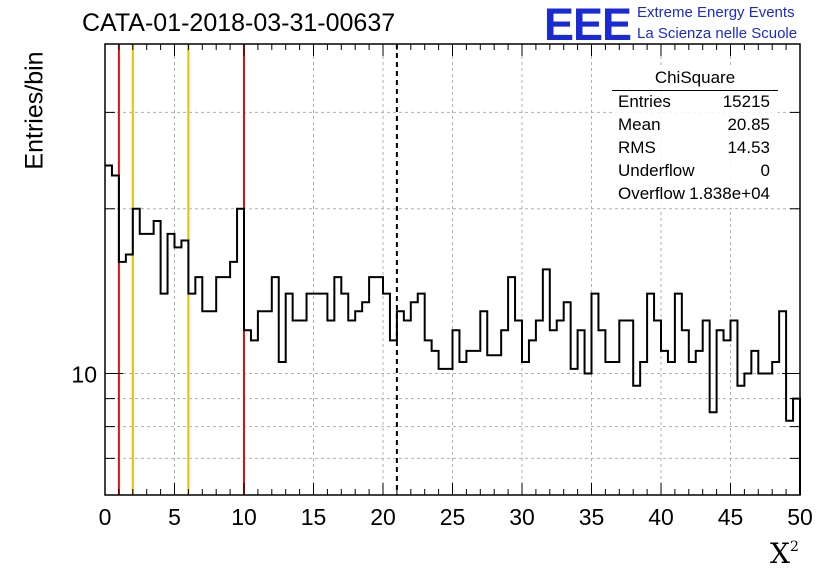 The image size is (836, 572). What do you see at coordinates (695, 90) in the screenshot?
I see `stats-divider` at bounding box center [695, 90].